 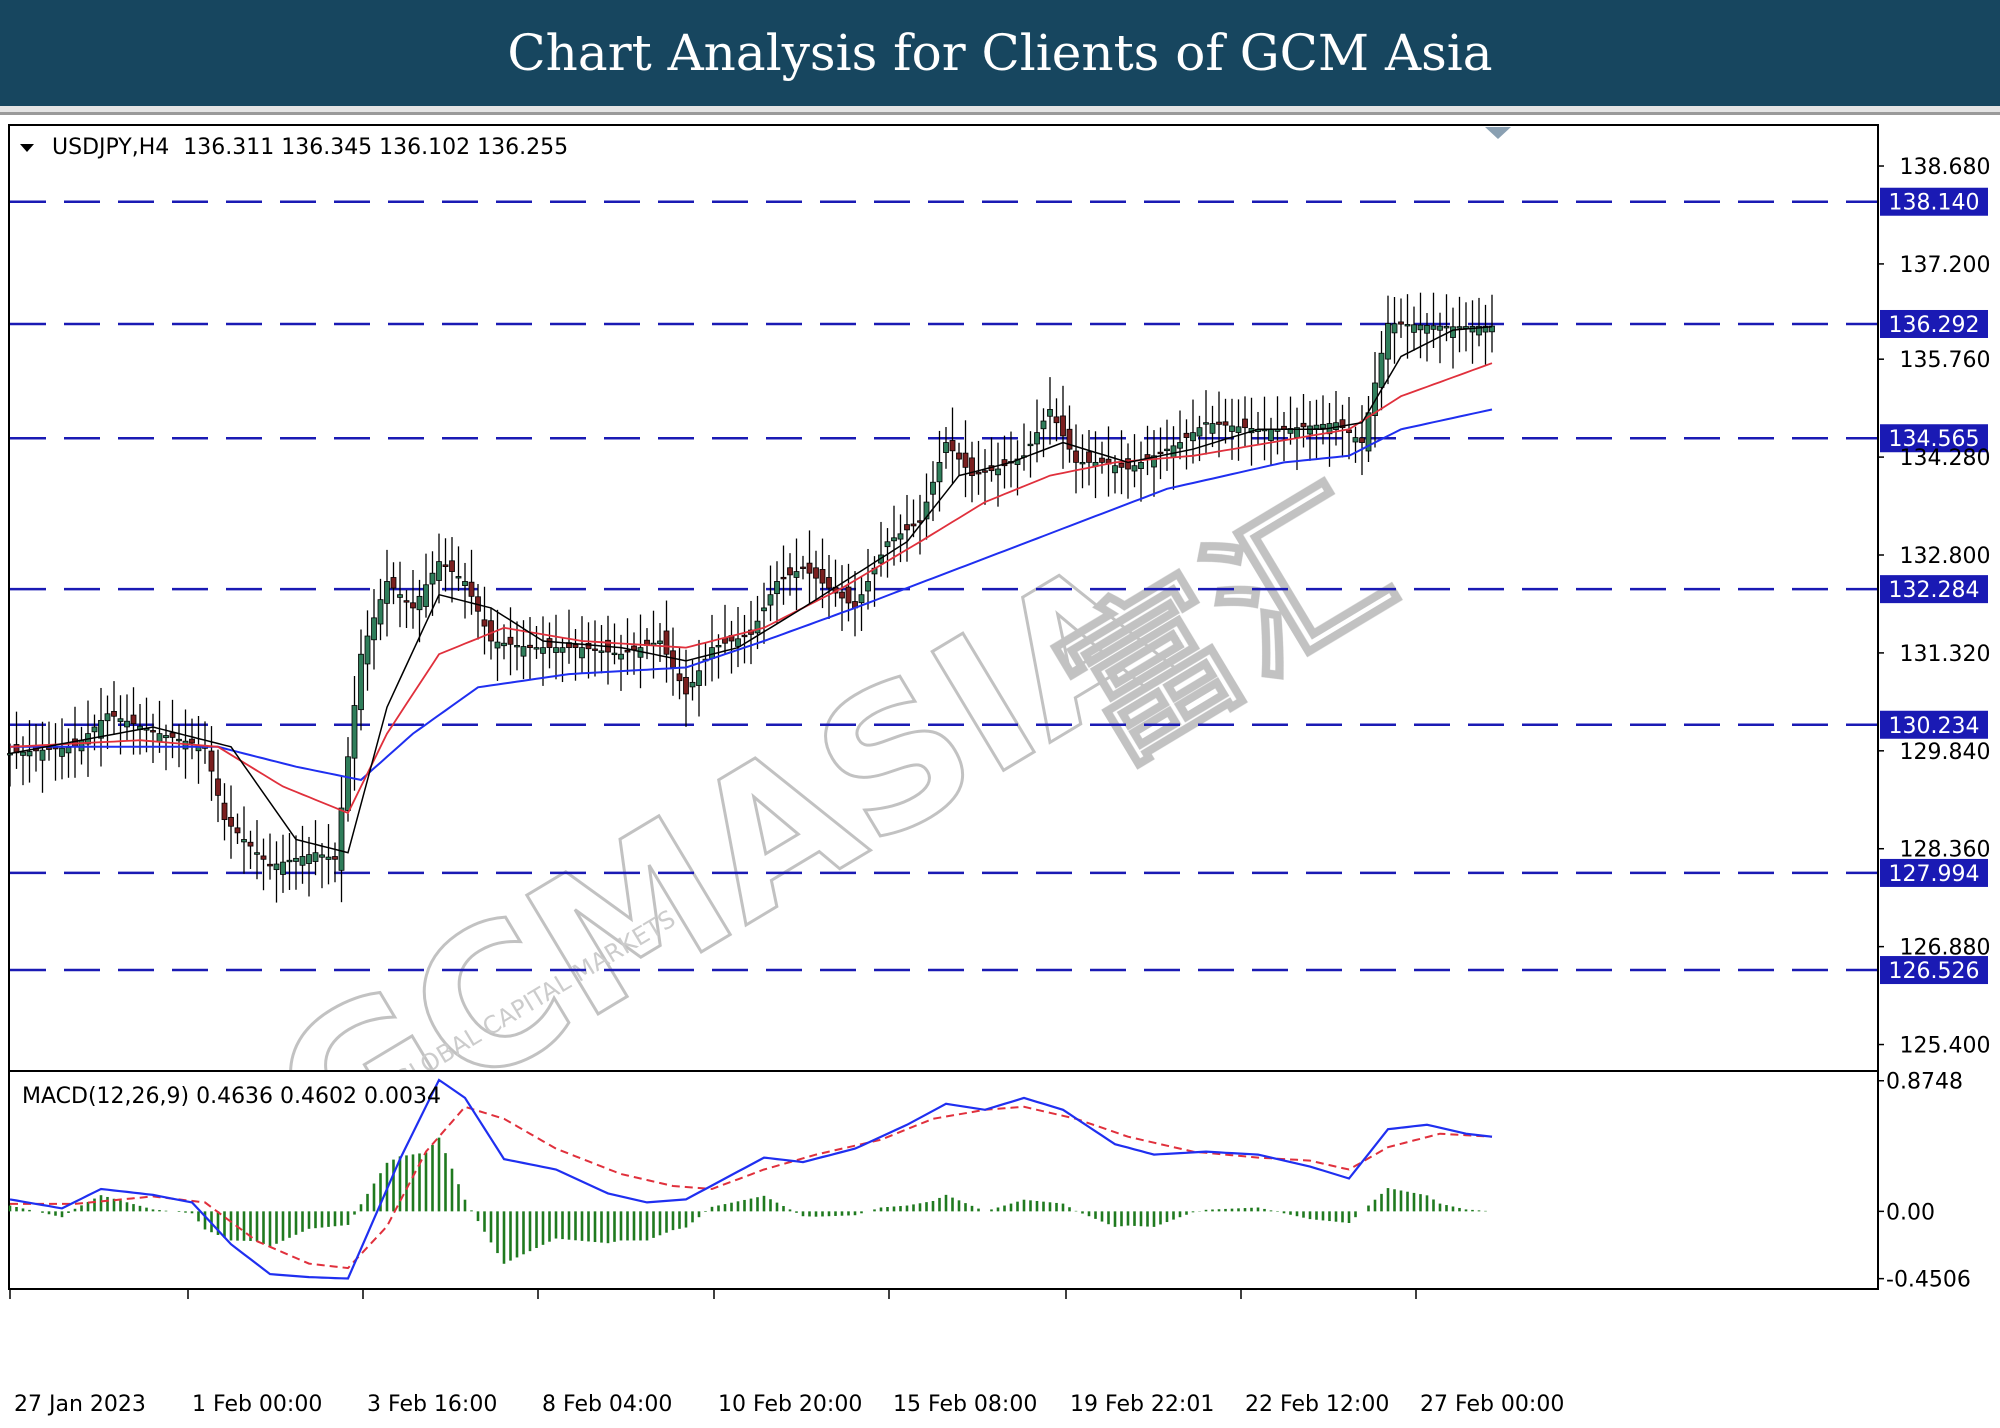 What do you see at coordinates (257, 1404) in the screenshot?
I see `time-tick-label: 1 Feb 00:00` at bounding box center [257, 1404].